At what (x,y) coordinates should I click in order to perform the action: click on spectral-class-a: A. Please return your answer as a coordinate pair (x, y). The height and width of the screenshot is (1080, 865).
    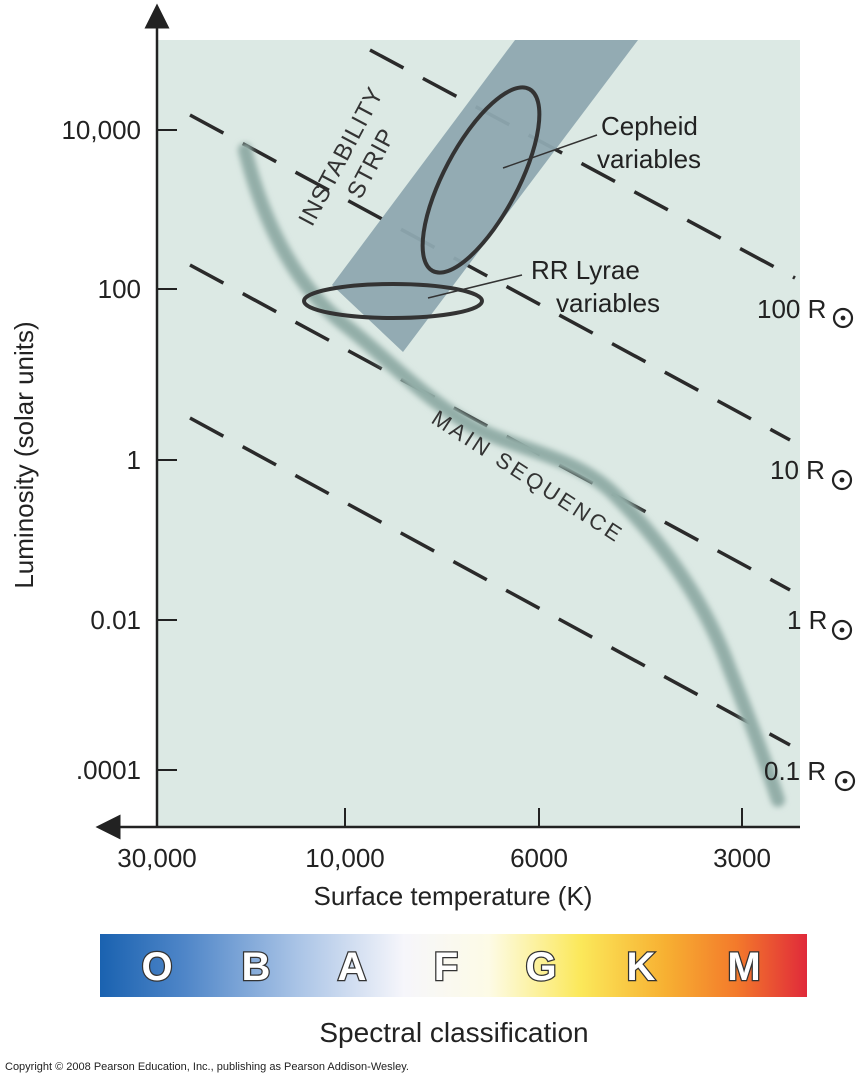
    Looking at the image, I should click on (352, 967).